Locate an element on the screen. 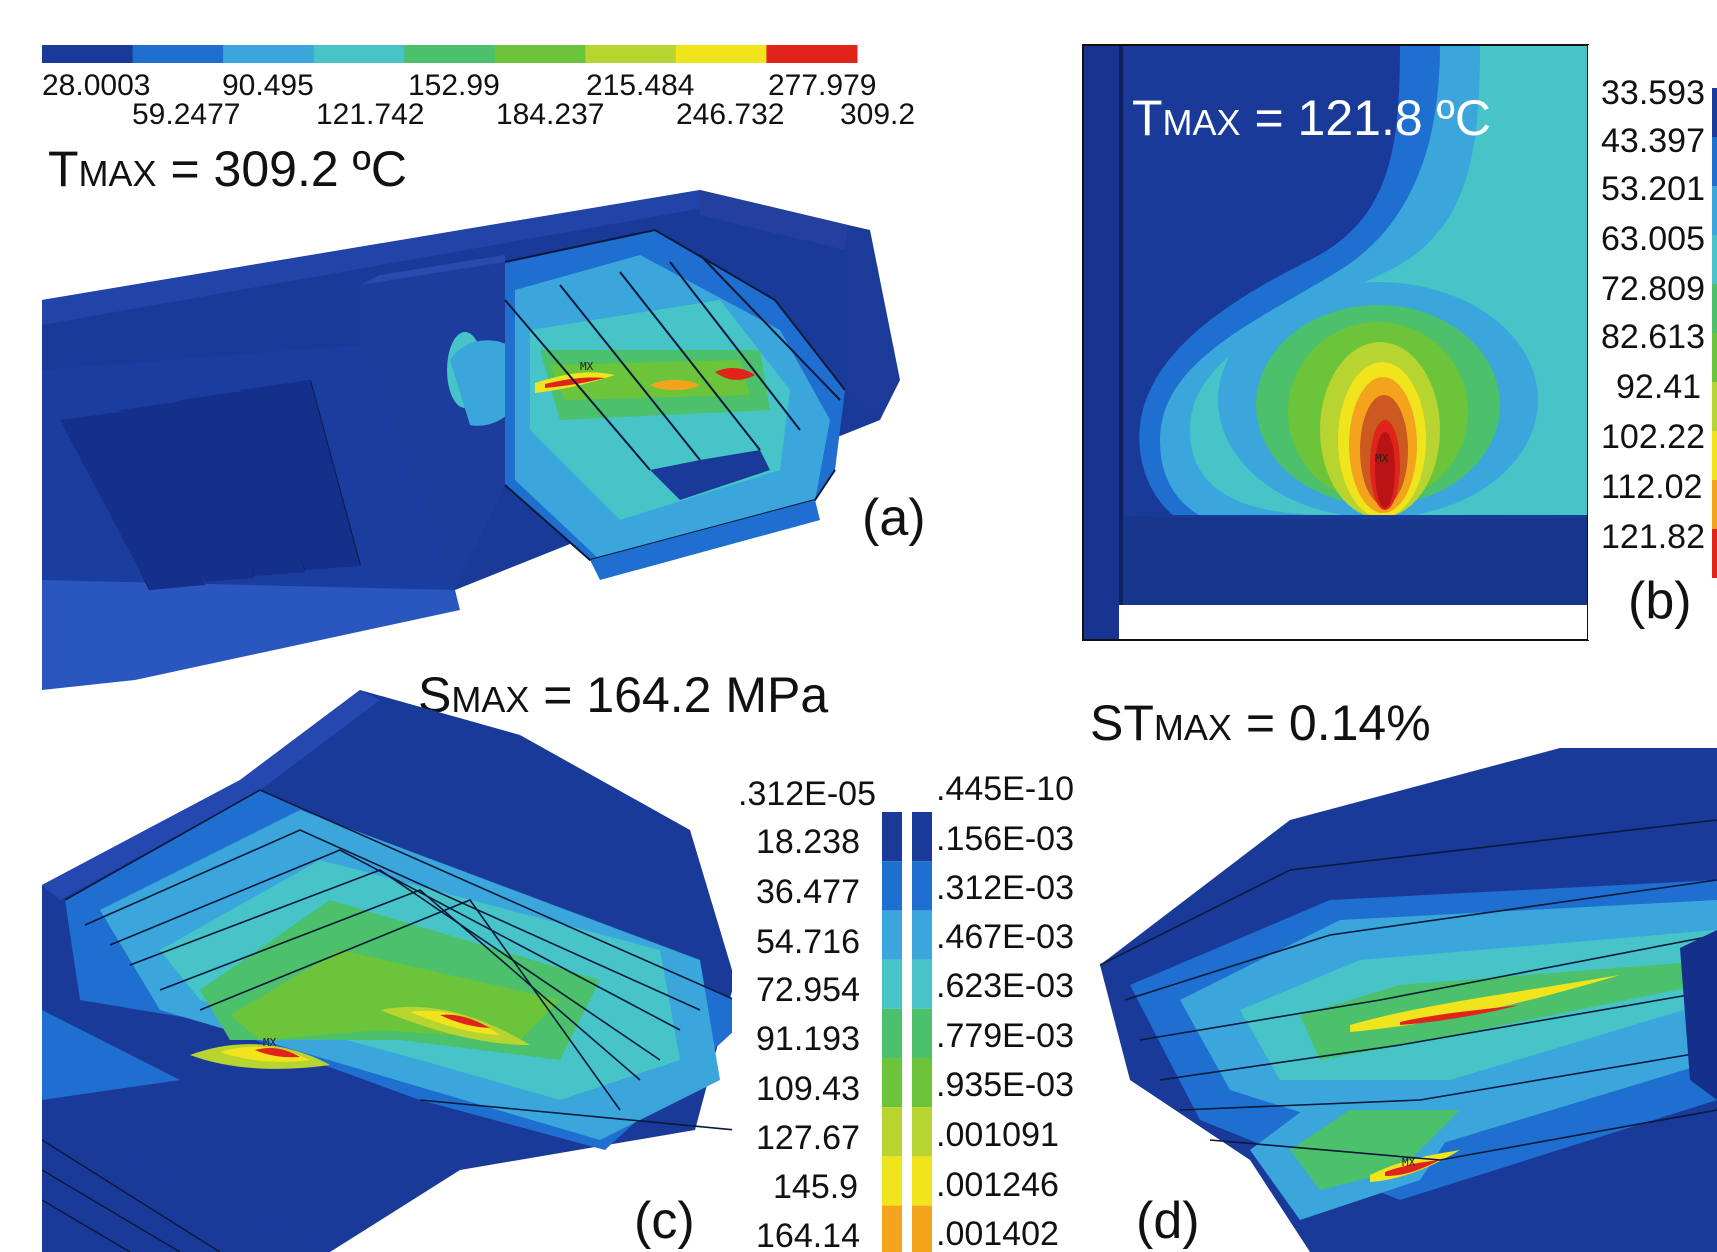  panel-c-smax: SMAX = 164.2 MPa is located at coordinates (623, 695).